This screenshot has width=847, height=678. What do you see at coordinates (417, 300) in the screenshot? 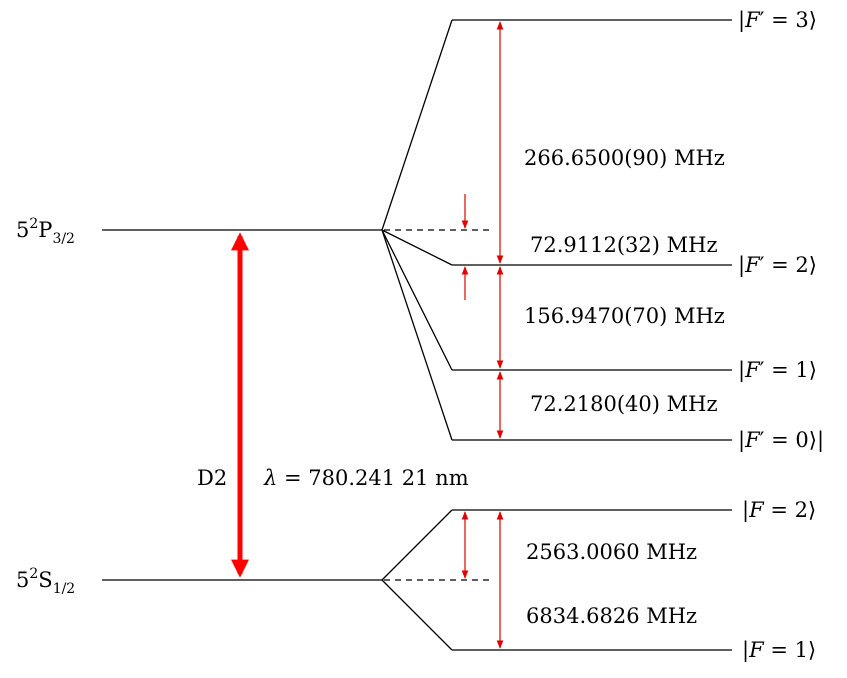
I see `fan-line-f1` at bounding box center [417, 300].